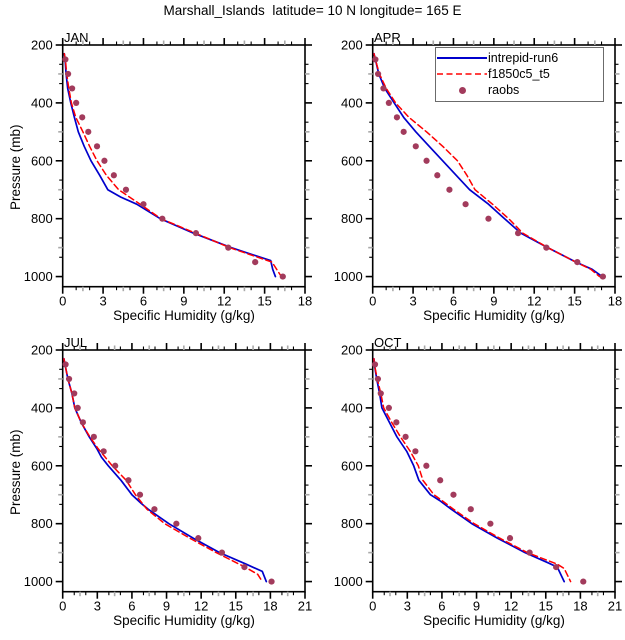 Image resolution: width=625 pixels, height=640 pixels. I want to click on legend-row-raobs: raobs, so click(519, 90).